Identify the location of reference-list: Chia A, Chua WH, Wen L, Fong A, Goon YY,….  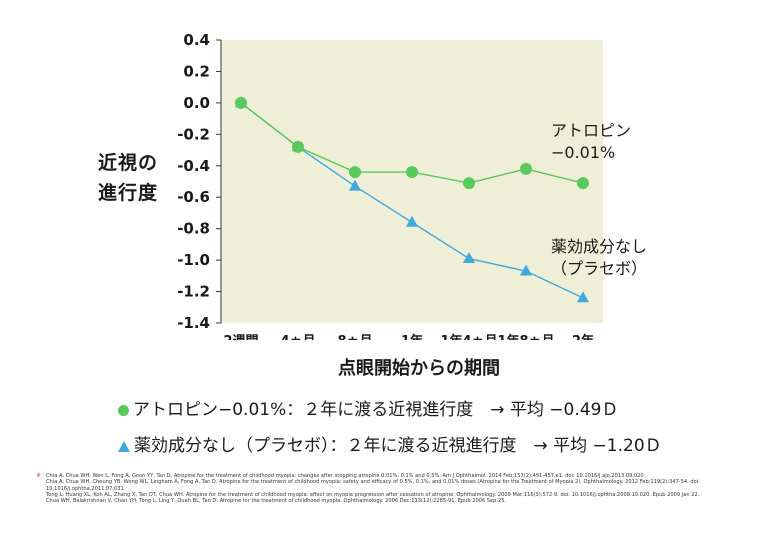
(398, 488).